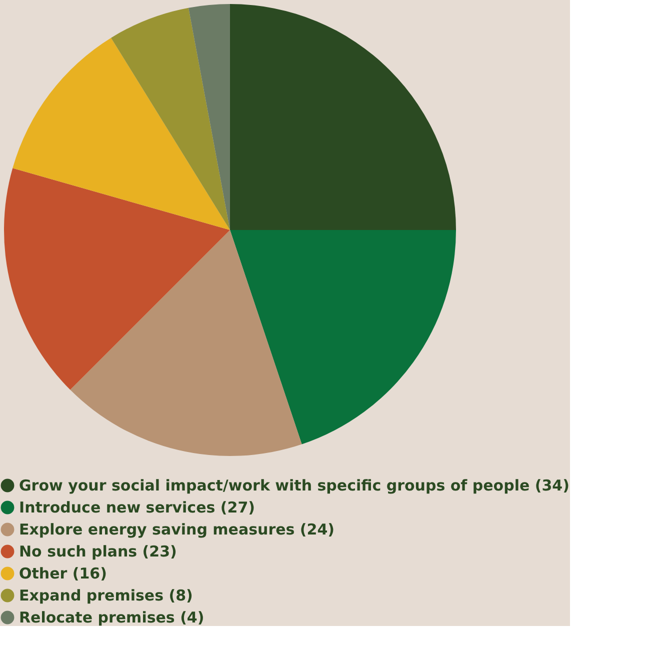  What do you see at coordinates (63, 573) in the screenshot?
I see `legend-label: Other (16)` at bounding box center [63, 573].